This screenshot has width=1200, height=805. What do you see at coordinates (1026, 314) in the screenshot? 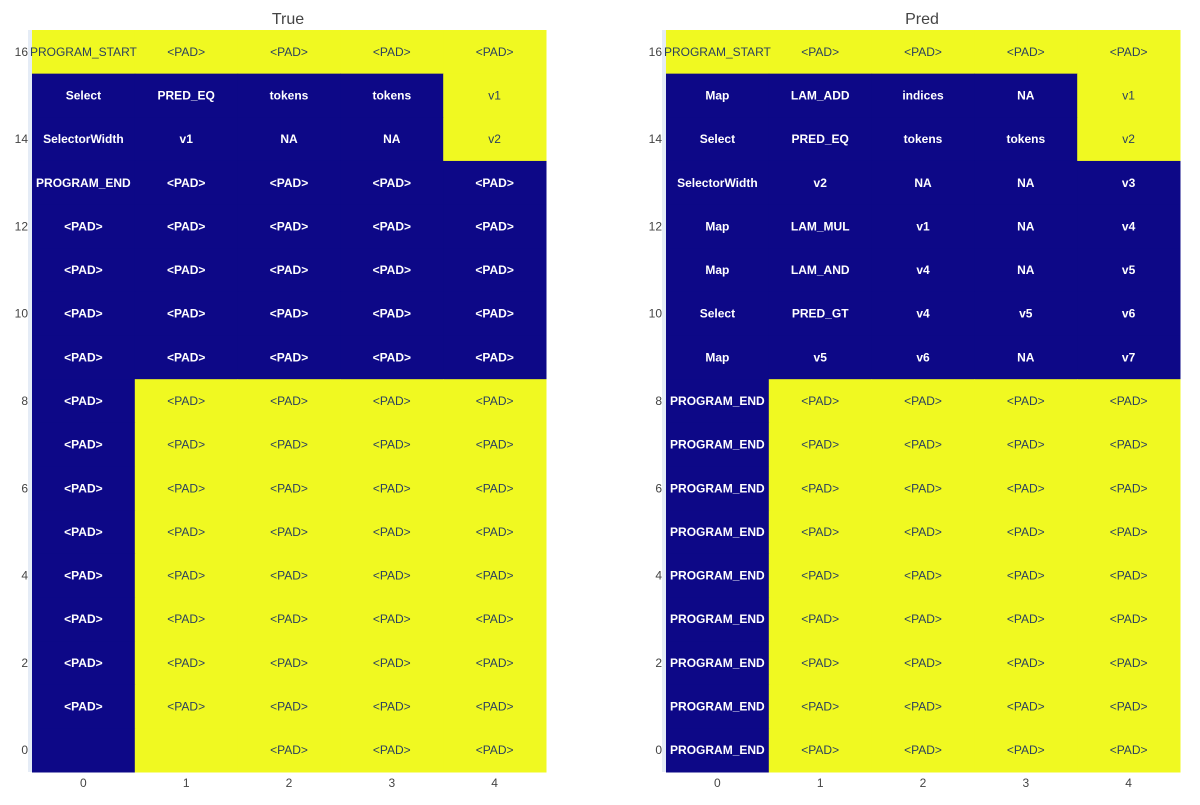
I see `cell-label: v5` at bounding box center [1026, 314].